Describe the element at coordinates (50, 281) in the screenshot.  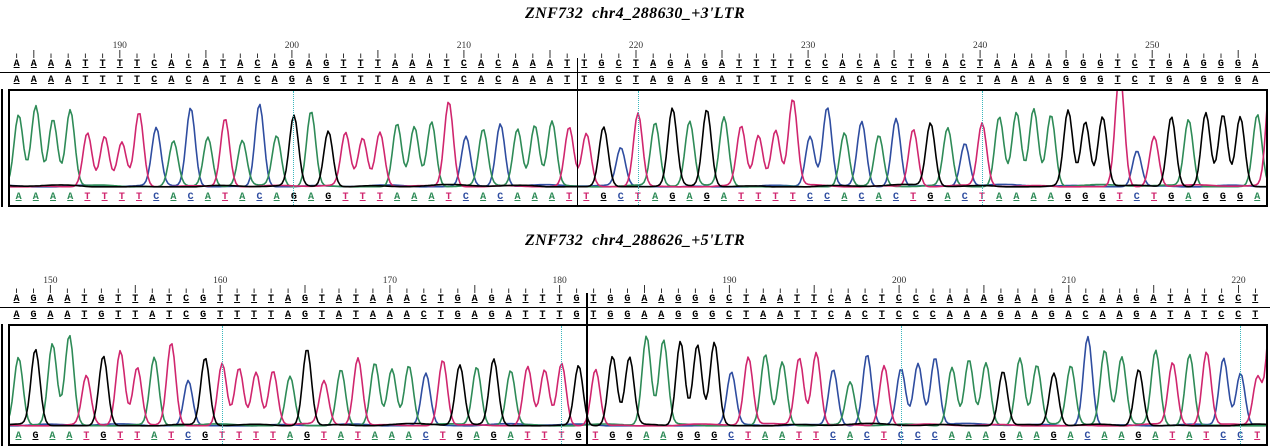
I see `ruler-number: 150` at that location.